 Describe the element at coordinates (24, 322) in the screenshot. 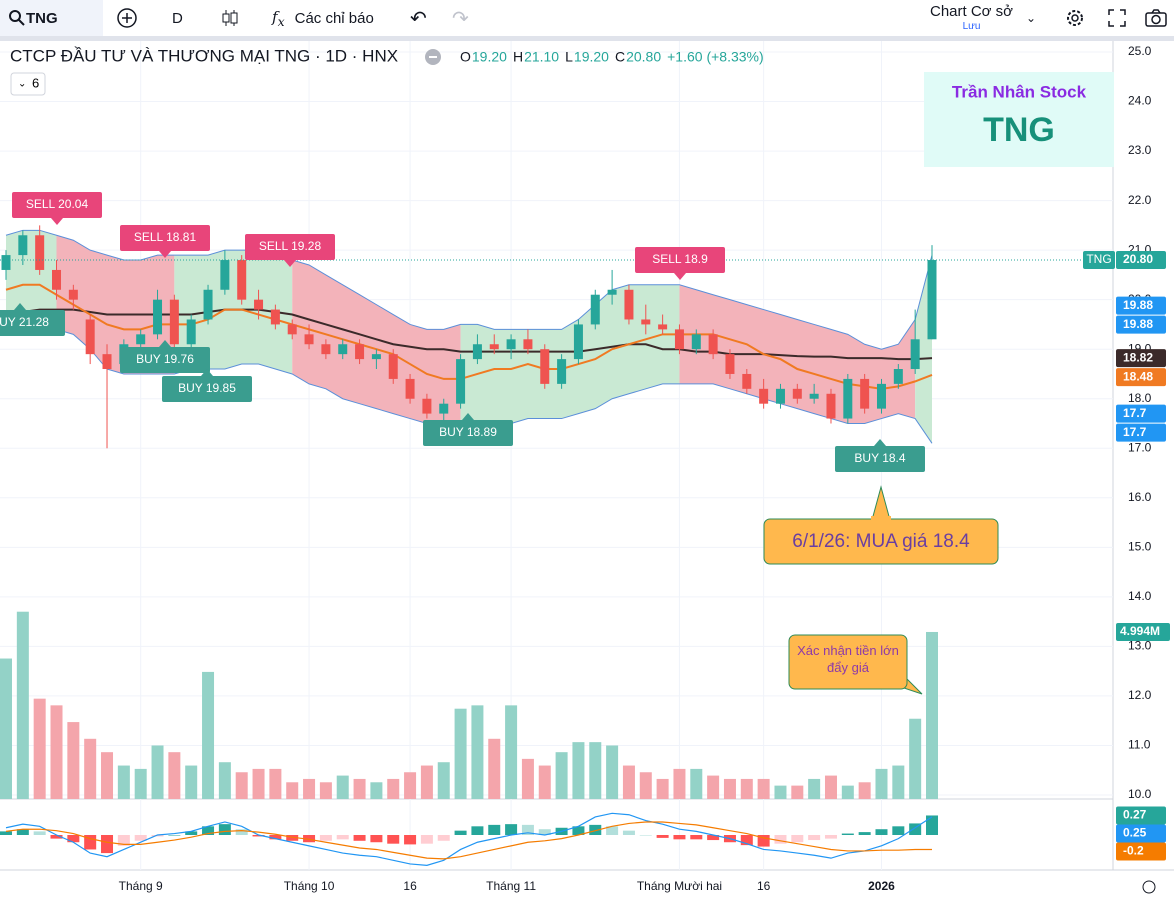

I see `signal-label: BUY 21.28` at that location.